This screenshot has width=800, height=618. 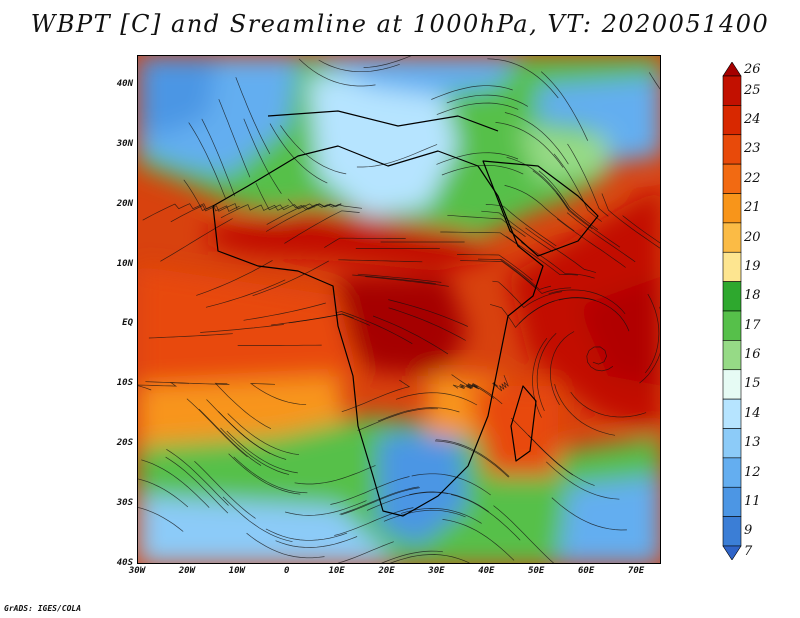 What do you see at coordinates (752, 178) in the screenshot?
I see `colorbar-label: 22` at bounding box center [752, 178].